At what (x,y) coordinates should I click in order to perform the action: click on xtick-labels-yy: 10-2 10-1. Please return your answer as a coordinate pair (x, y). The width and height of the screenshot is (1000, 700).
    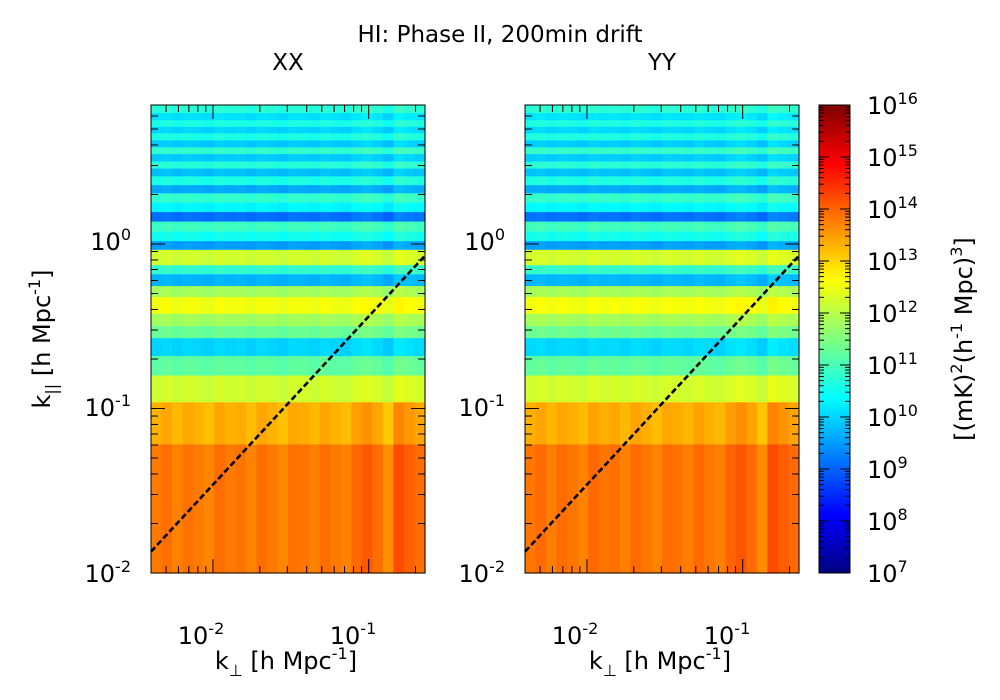
    Looking at the image, I should click on (651, 634).